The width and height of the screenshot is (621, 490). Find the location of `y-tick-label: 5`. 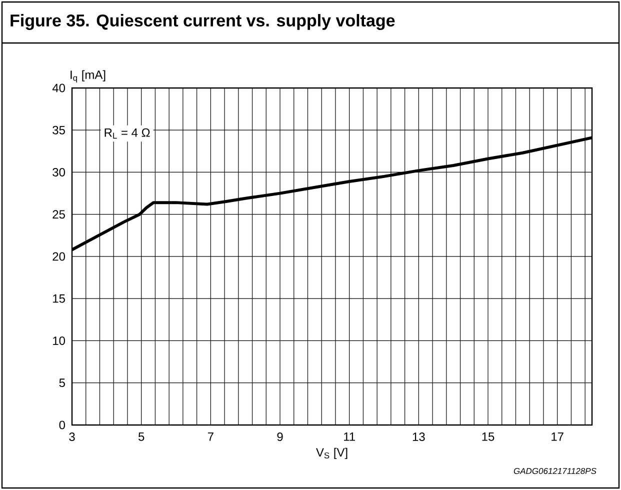

y-tick-label: 5 is located at coordinates (62, 383).